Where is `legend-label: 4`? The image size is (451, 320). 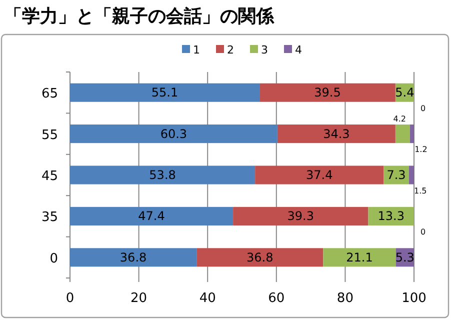
legend-label: 4 is located at coordinates (298, 50).